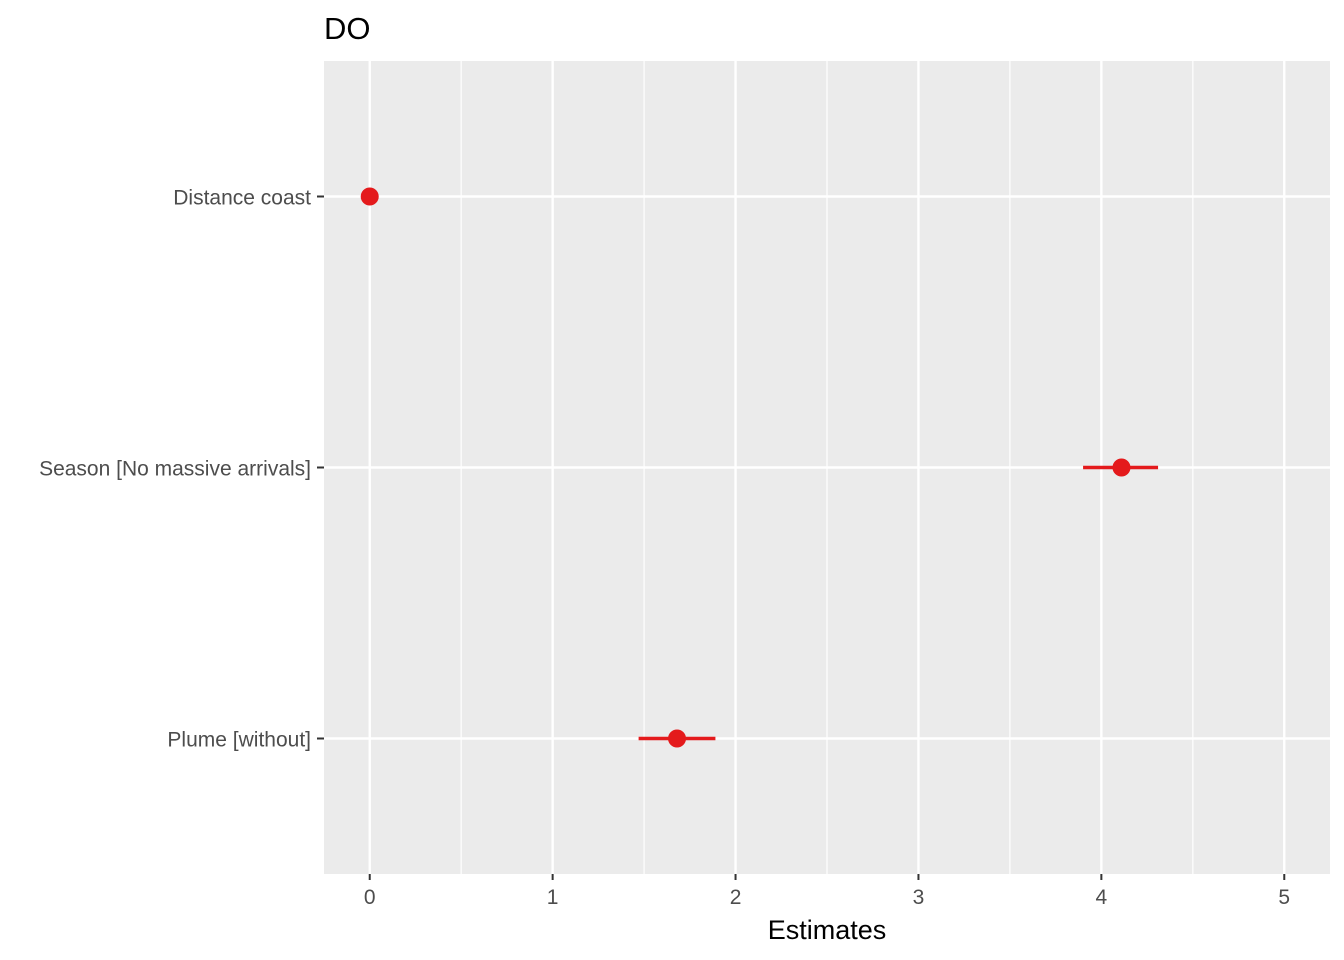 Image resolution: width=1344 pixels, height=960 pixels. What do you see at coordinates (239, 740) in the screenshot?
I see `y-tick-label: Plume [without]` at bounding box center [239, 740].